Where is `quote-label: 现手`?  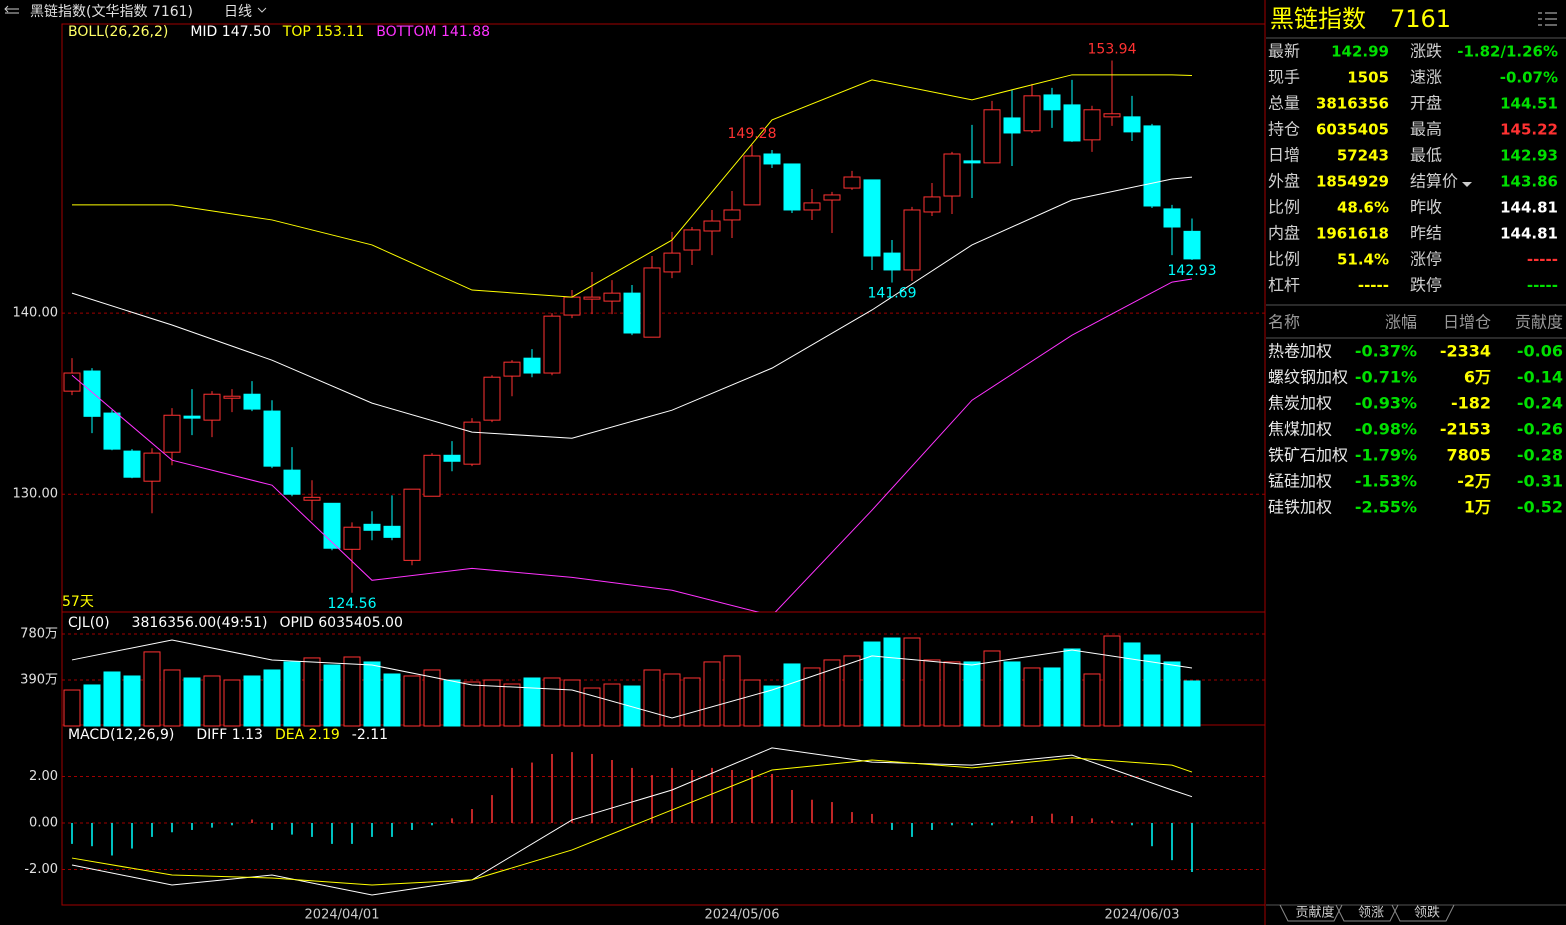 quote-label: 现手 is located at coordinates (1284, 77).